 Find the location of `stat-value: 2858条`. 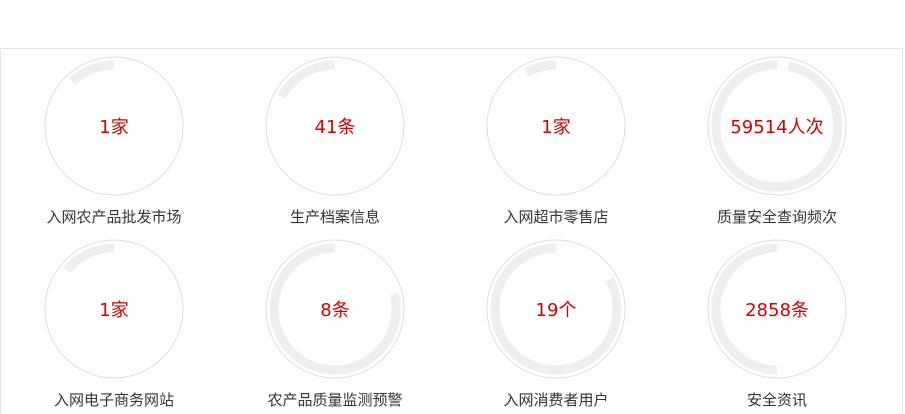

stat-value: 2858条 is located at coordinates (777, 310).